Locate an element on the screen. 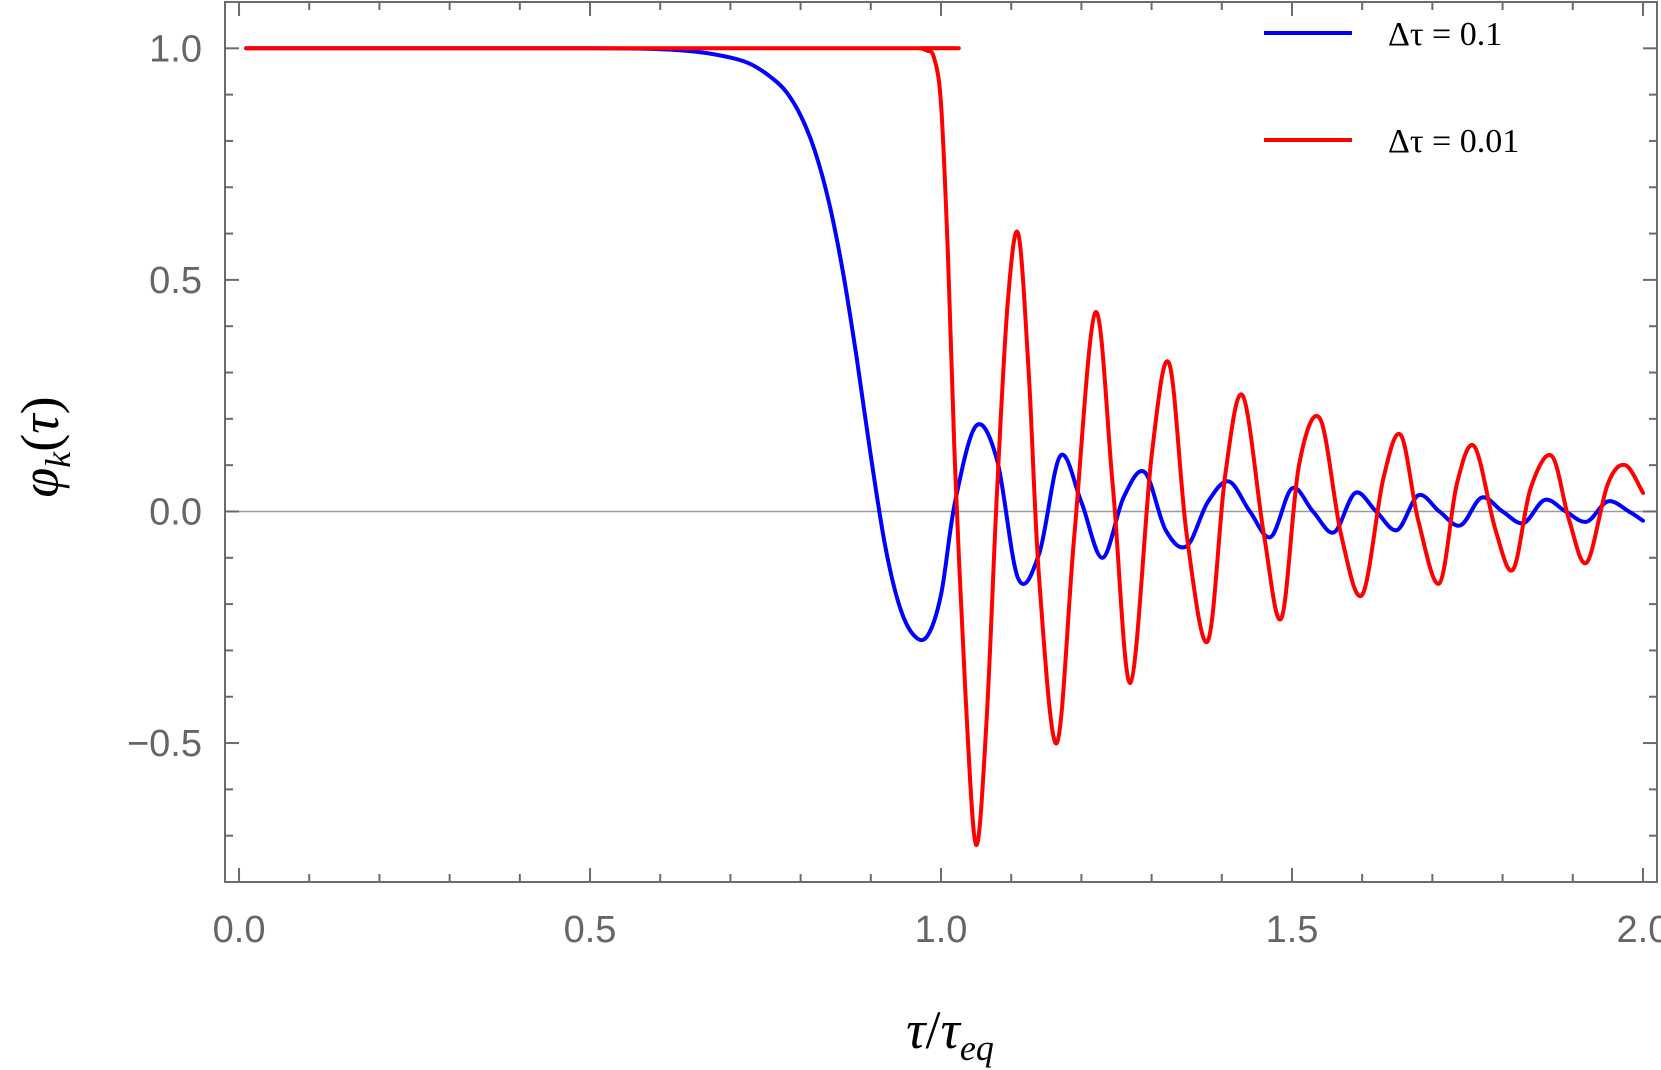  x-axis-label: τ/τeq is located at coordinates (950, 1034).